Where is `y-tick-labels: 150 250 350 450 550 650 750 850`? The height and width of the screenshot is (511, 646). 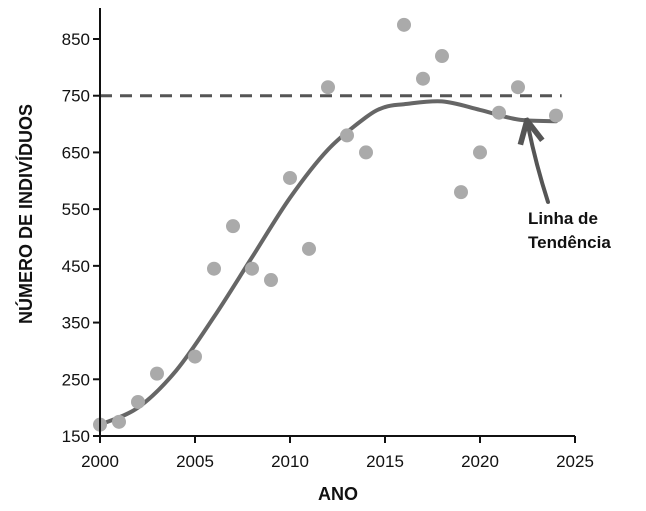
y-tick-labels: 150 250 350 450 550 650 750 850 is located at coordinates (76, 238).